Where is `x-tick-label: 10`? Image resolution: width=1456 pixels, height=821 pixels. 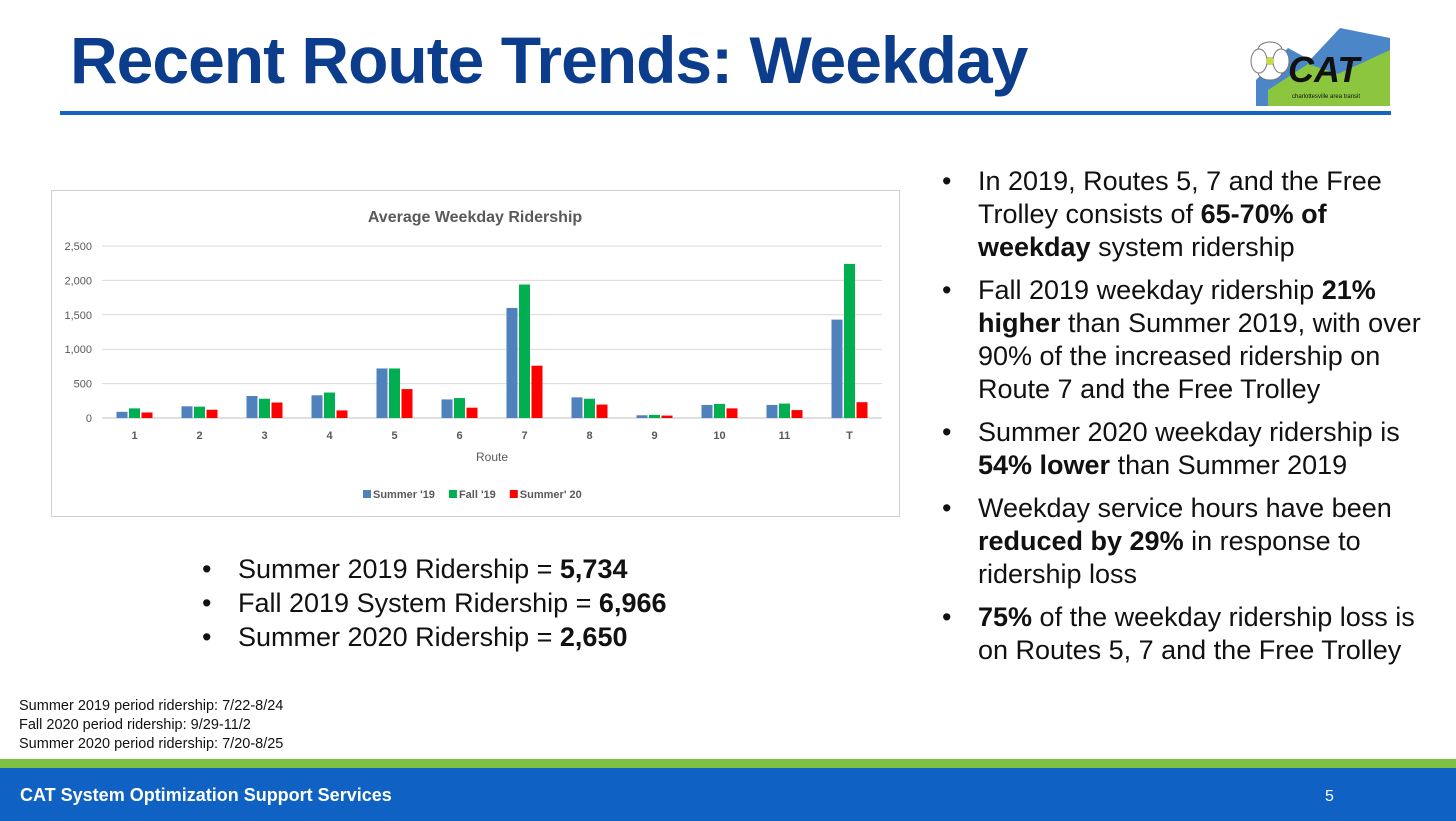 x-tick-label: 10 is located at coordinates (719, 436).